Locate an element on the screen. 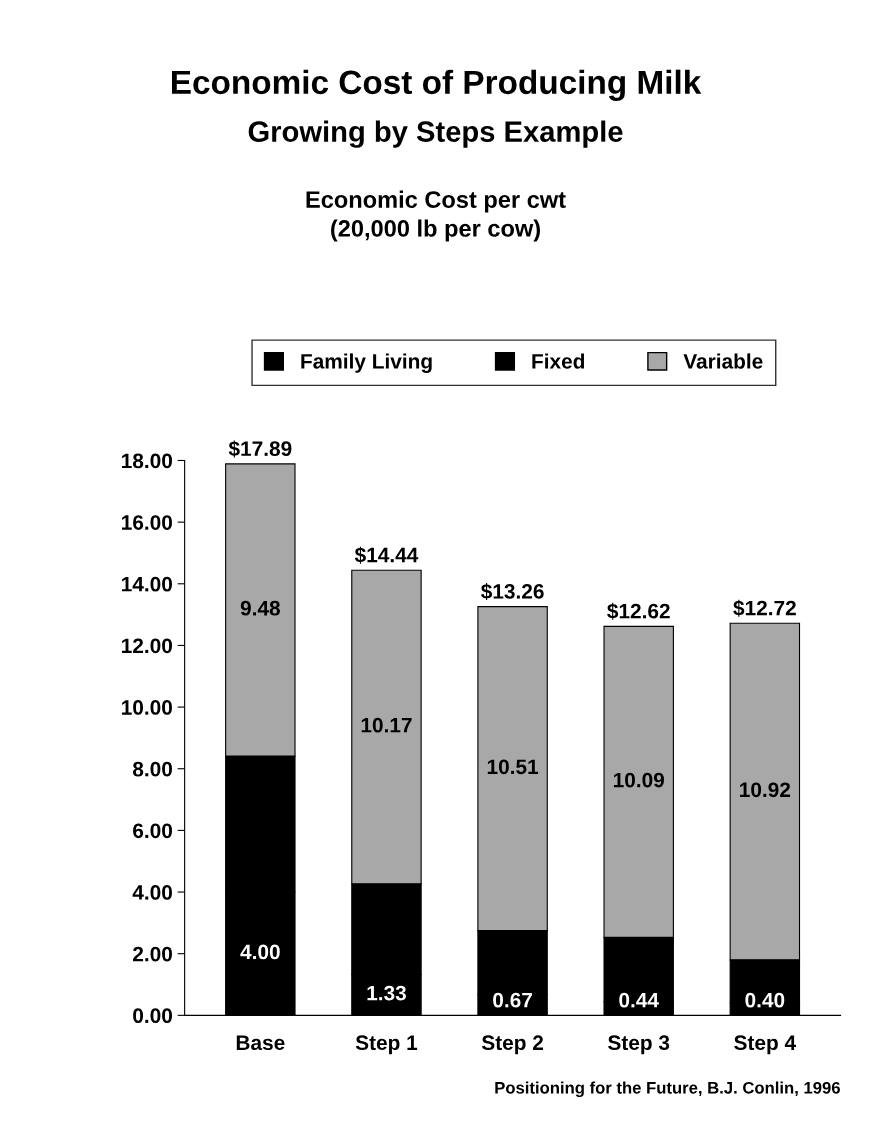 This screenshot has height=1137, width=871. y-tick-label: 14.00 is located at coordinates (147, 584).